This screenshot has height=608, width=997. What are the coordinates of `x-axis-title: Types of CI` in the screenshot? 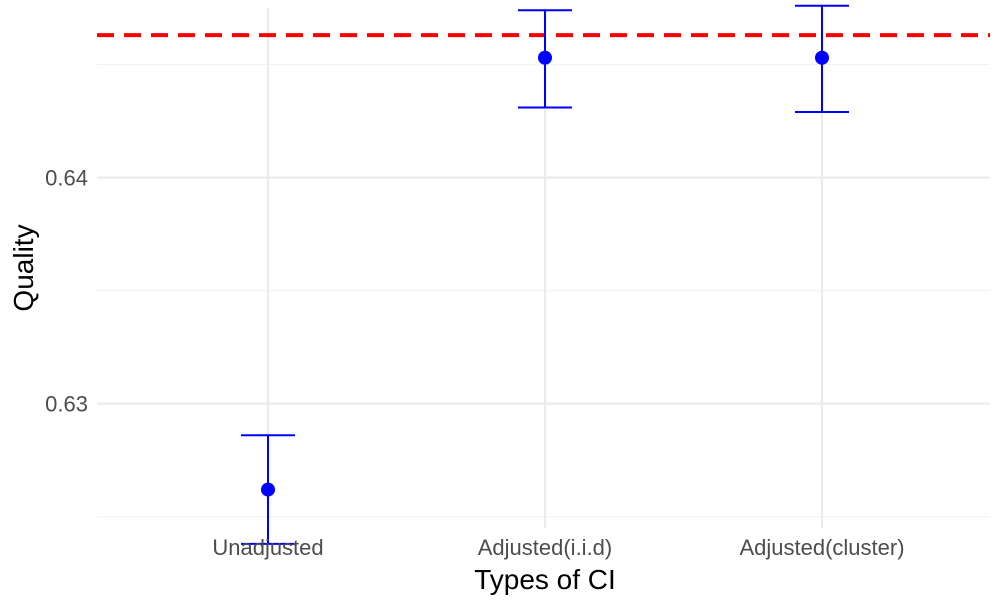 It's located at (545, 579).